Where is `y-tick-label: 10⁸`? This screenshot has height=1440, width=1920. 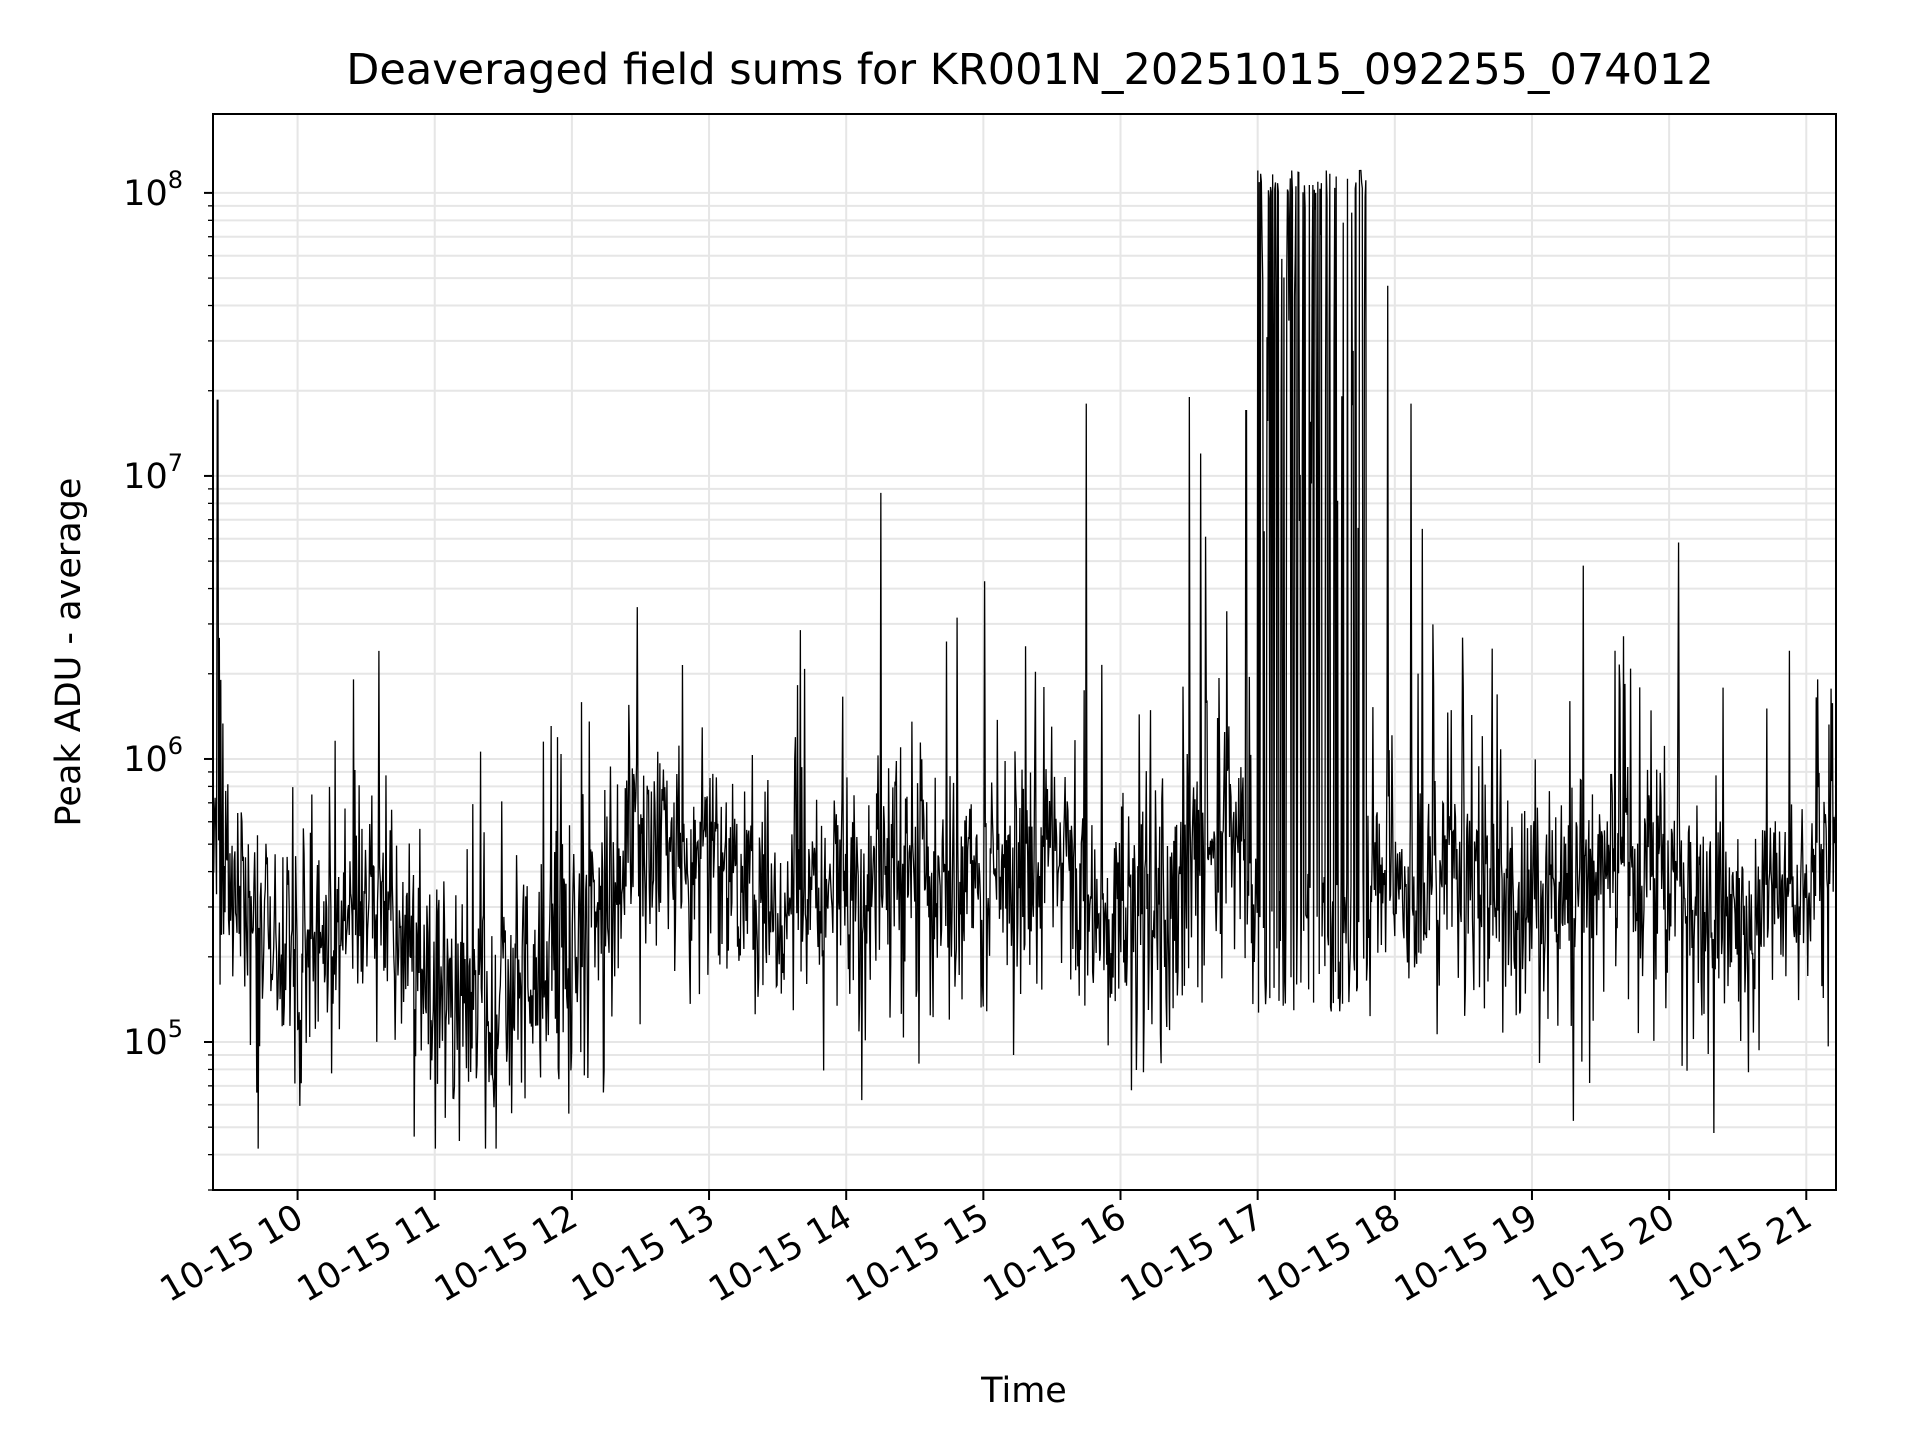 y-tick-label: 10⁸ is located at coordinates (153, 190).